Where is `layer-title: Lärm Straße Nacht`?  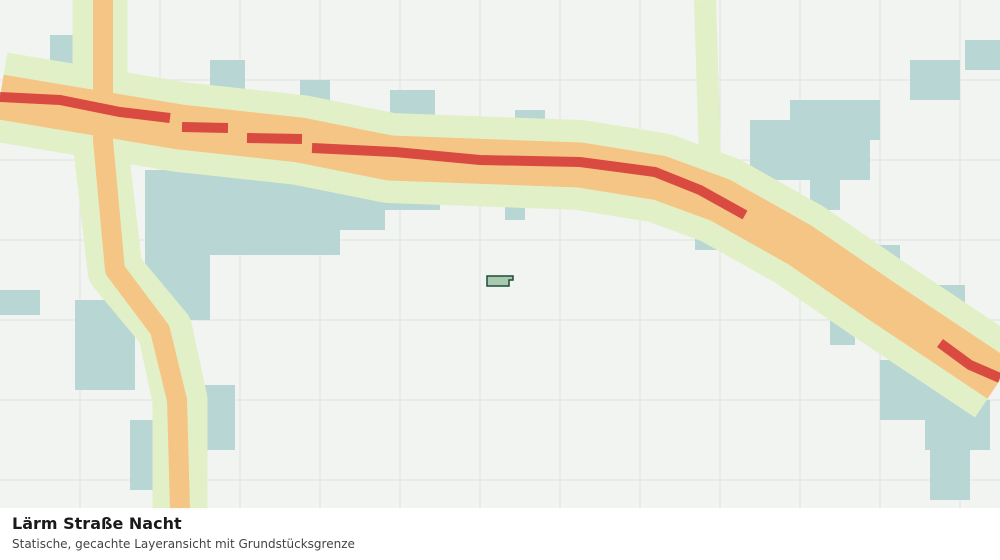 layer-title: Lärm Straße Nacht is located at coordinates (97, 523).